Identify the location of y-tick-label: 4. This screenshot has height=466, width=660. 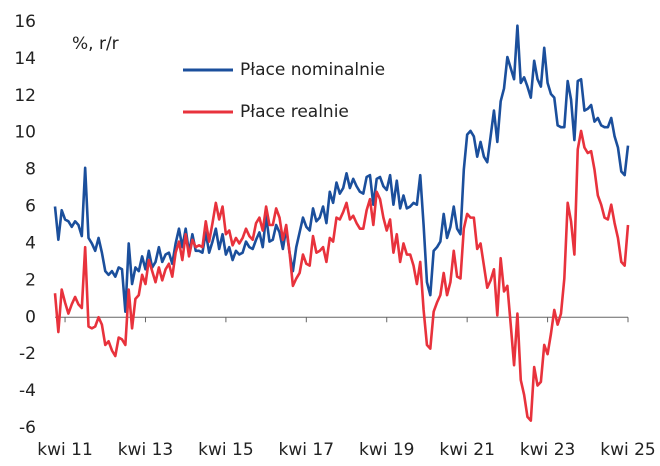
(30, 243).